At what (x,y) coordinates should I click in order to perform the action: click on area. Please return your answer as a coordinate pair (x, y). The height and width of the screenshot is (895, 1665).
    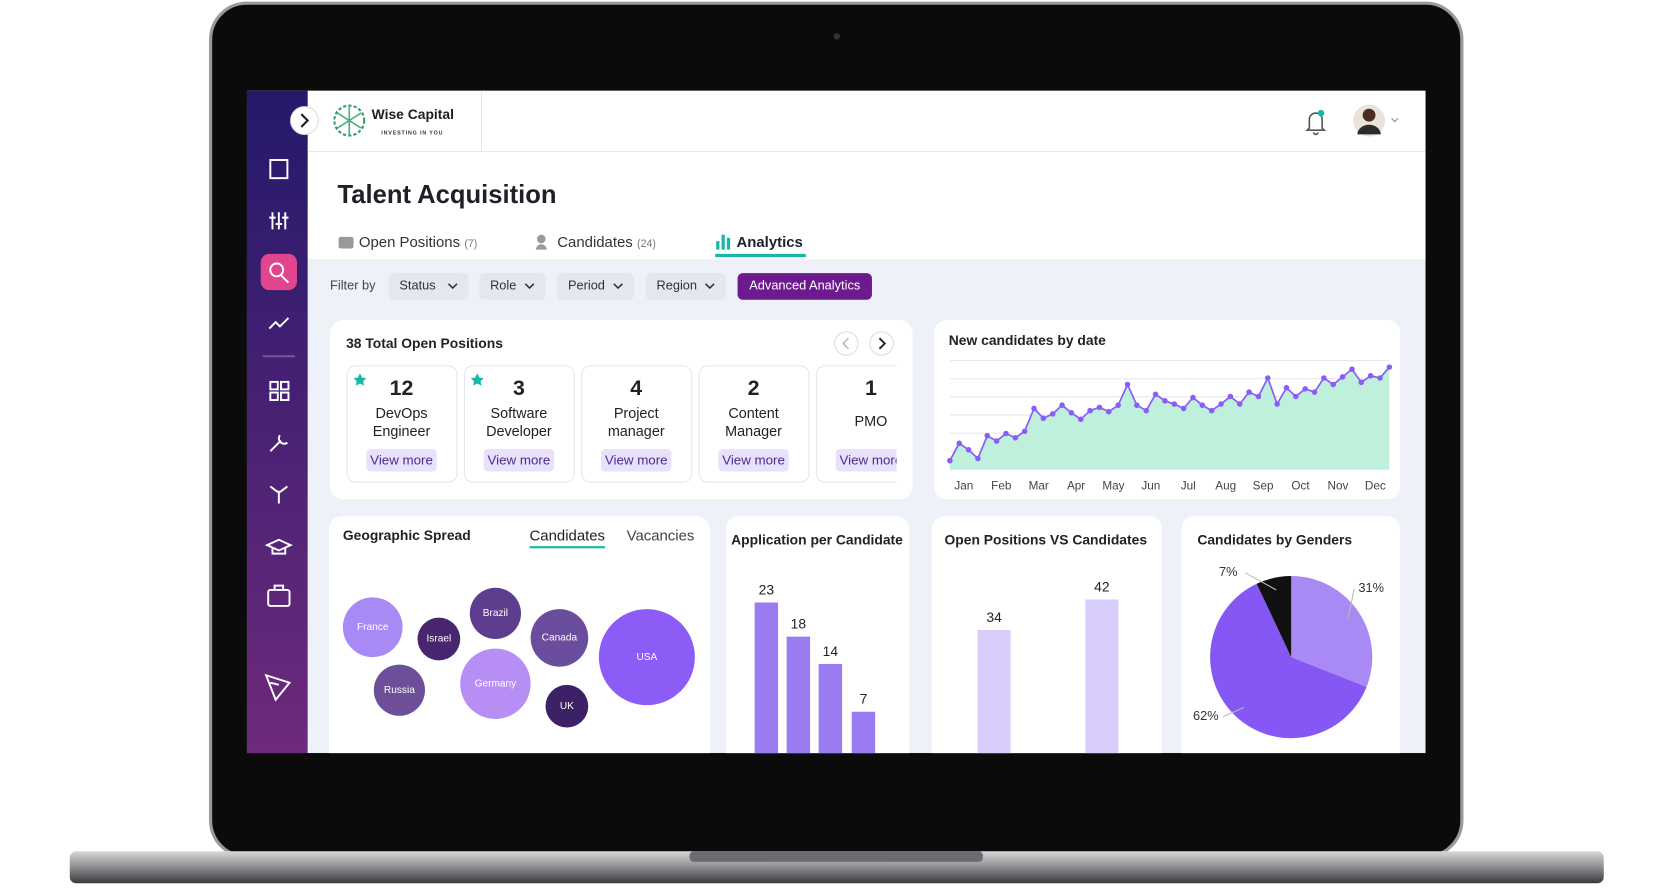
    Looking at the image, I should click on (1169, 418).